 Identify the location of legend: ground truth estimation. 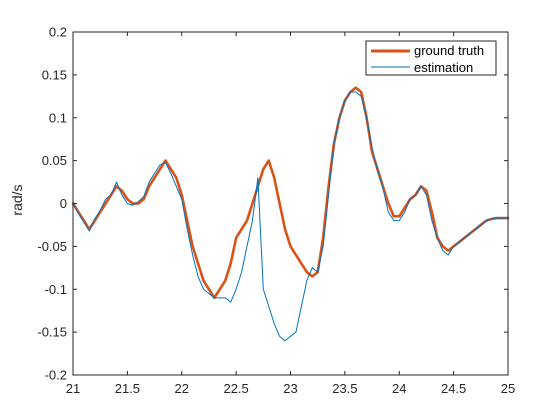
(431, 58).